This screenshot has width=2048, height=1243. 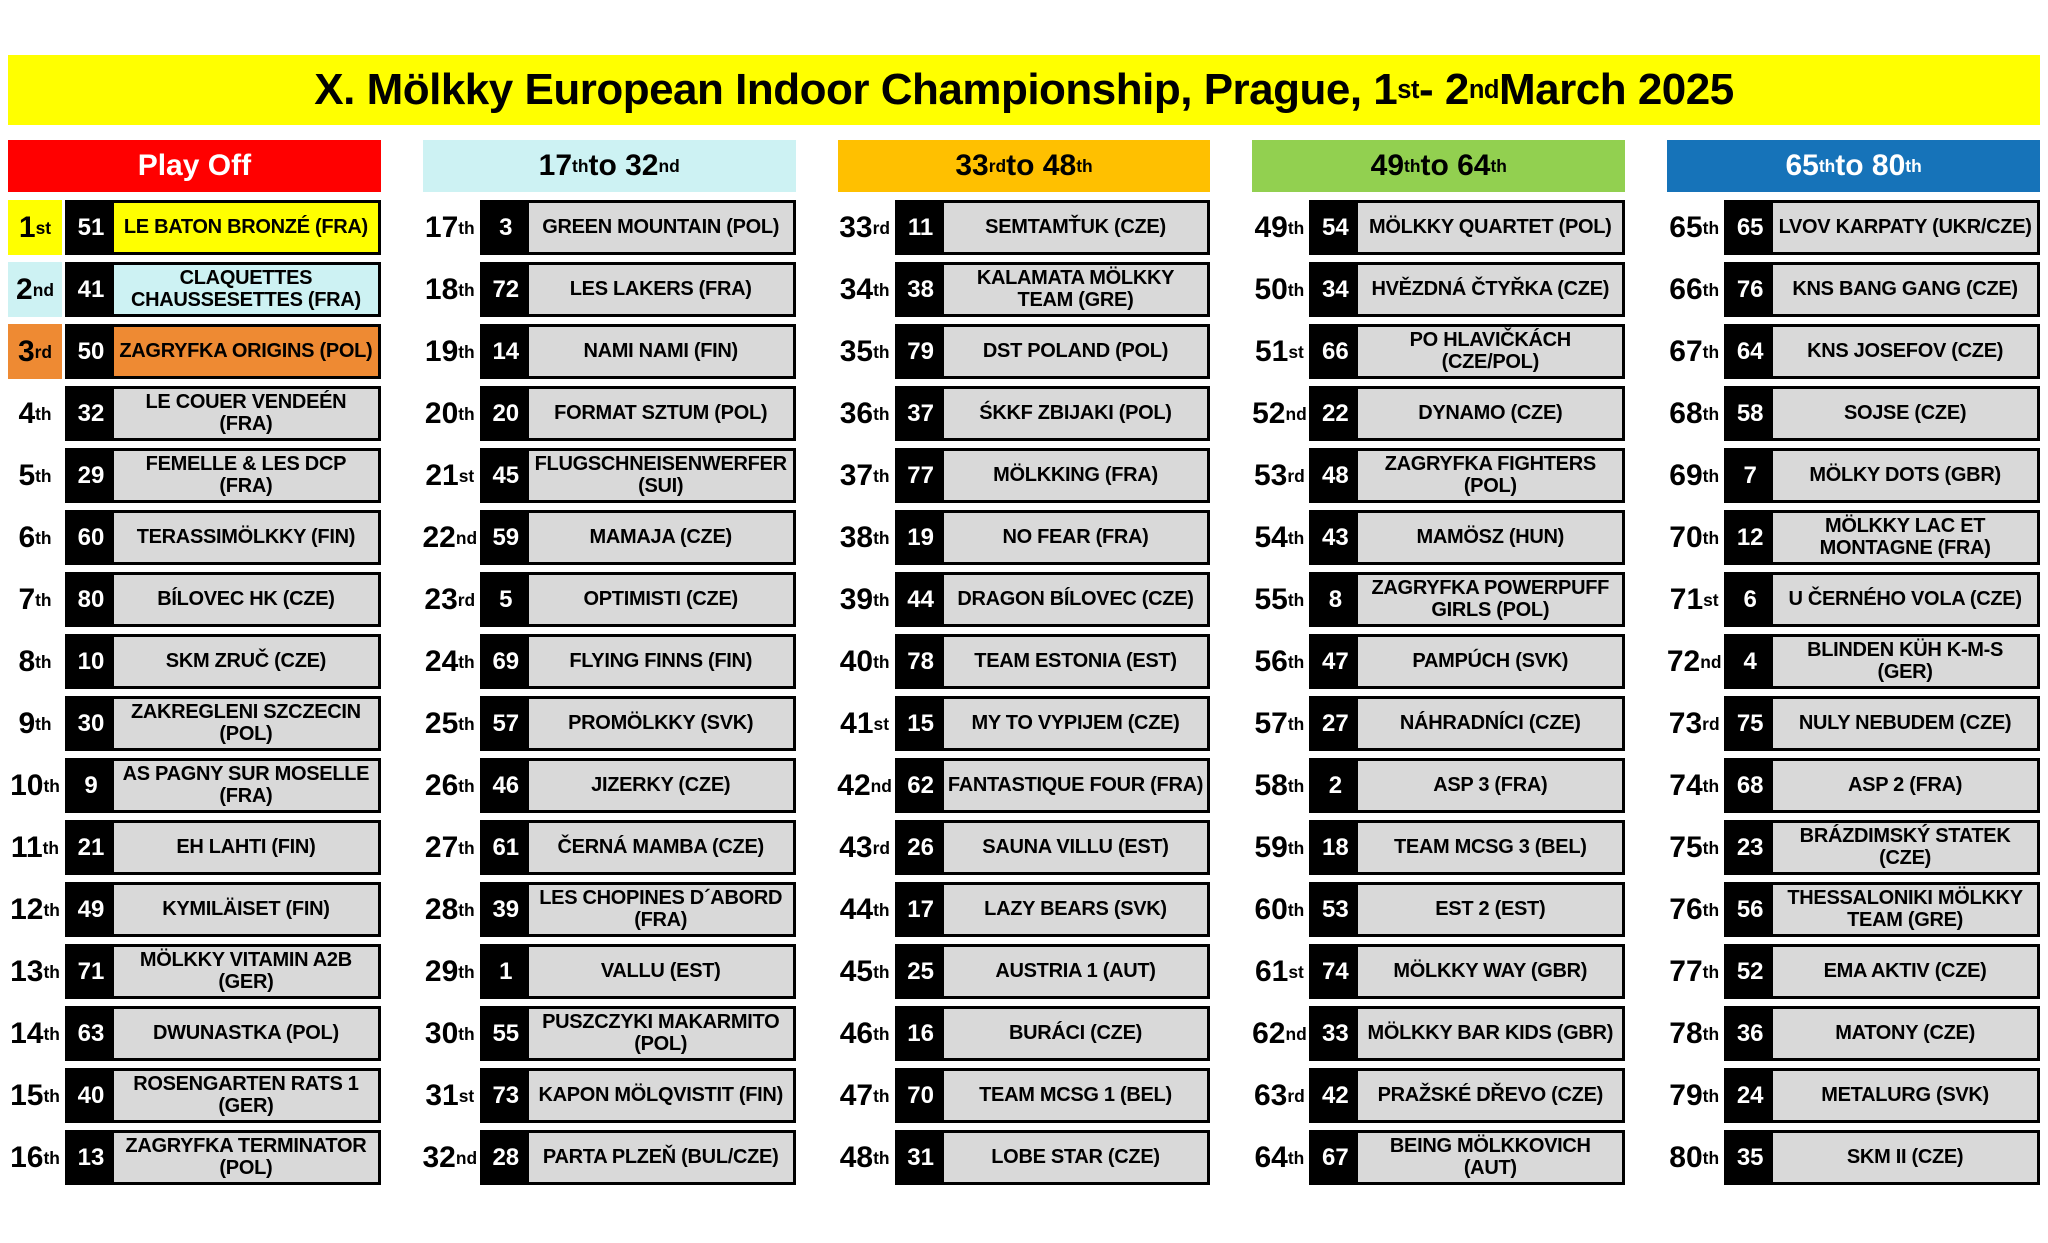 I want to click on team-number: 52, so click(x=1750, y=971).